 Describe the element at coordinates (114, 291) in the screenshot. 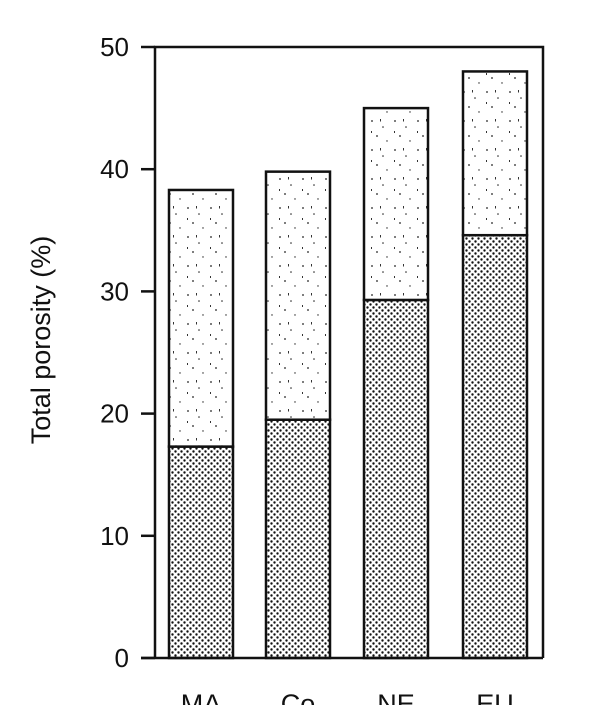

I see `y-tick-label: 30` at that location.